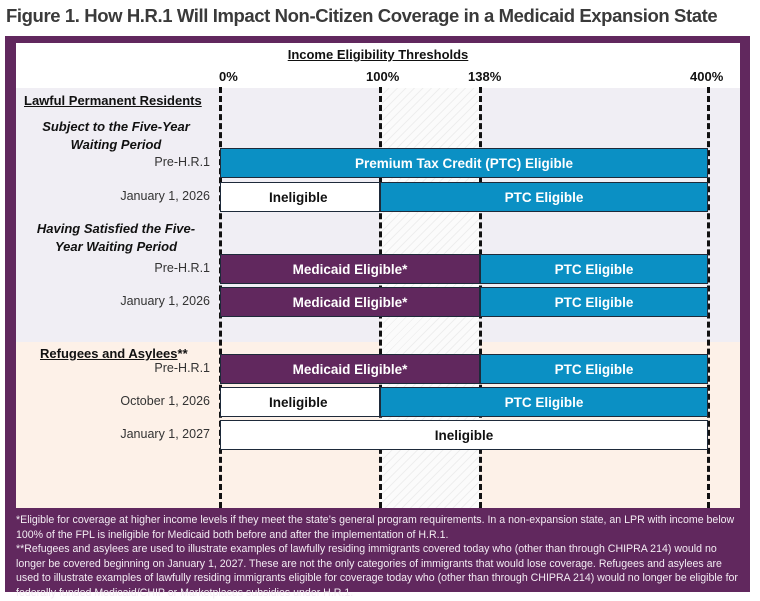 Image resolution: width=760 pixels, height=601 pixels. Describe the element at coordinates (165, 434) in the screenshot. I see `row-label: January 1, 2027` at that location.